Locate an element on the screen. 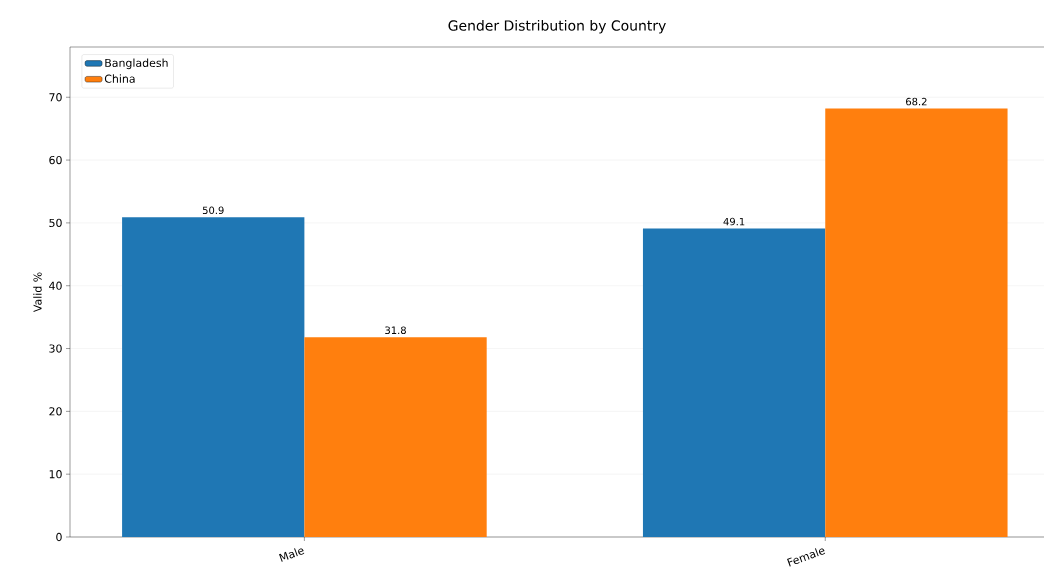 This screenshot has height=583, width=1044. y-tick-label: 70 is located at coordinates (55, 97).